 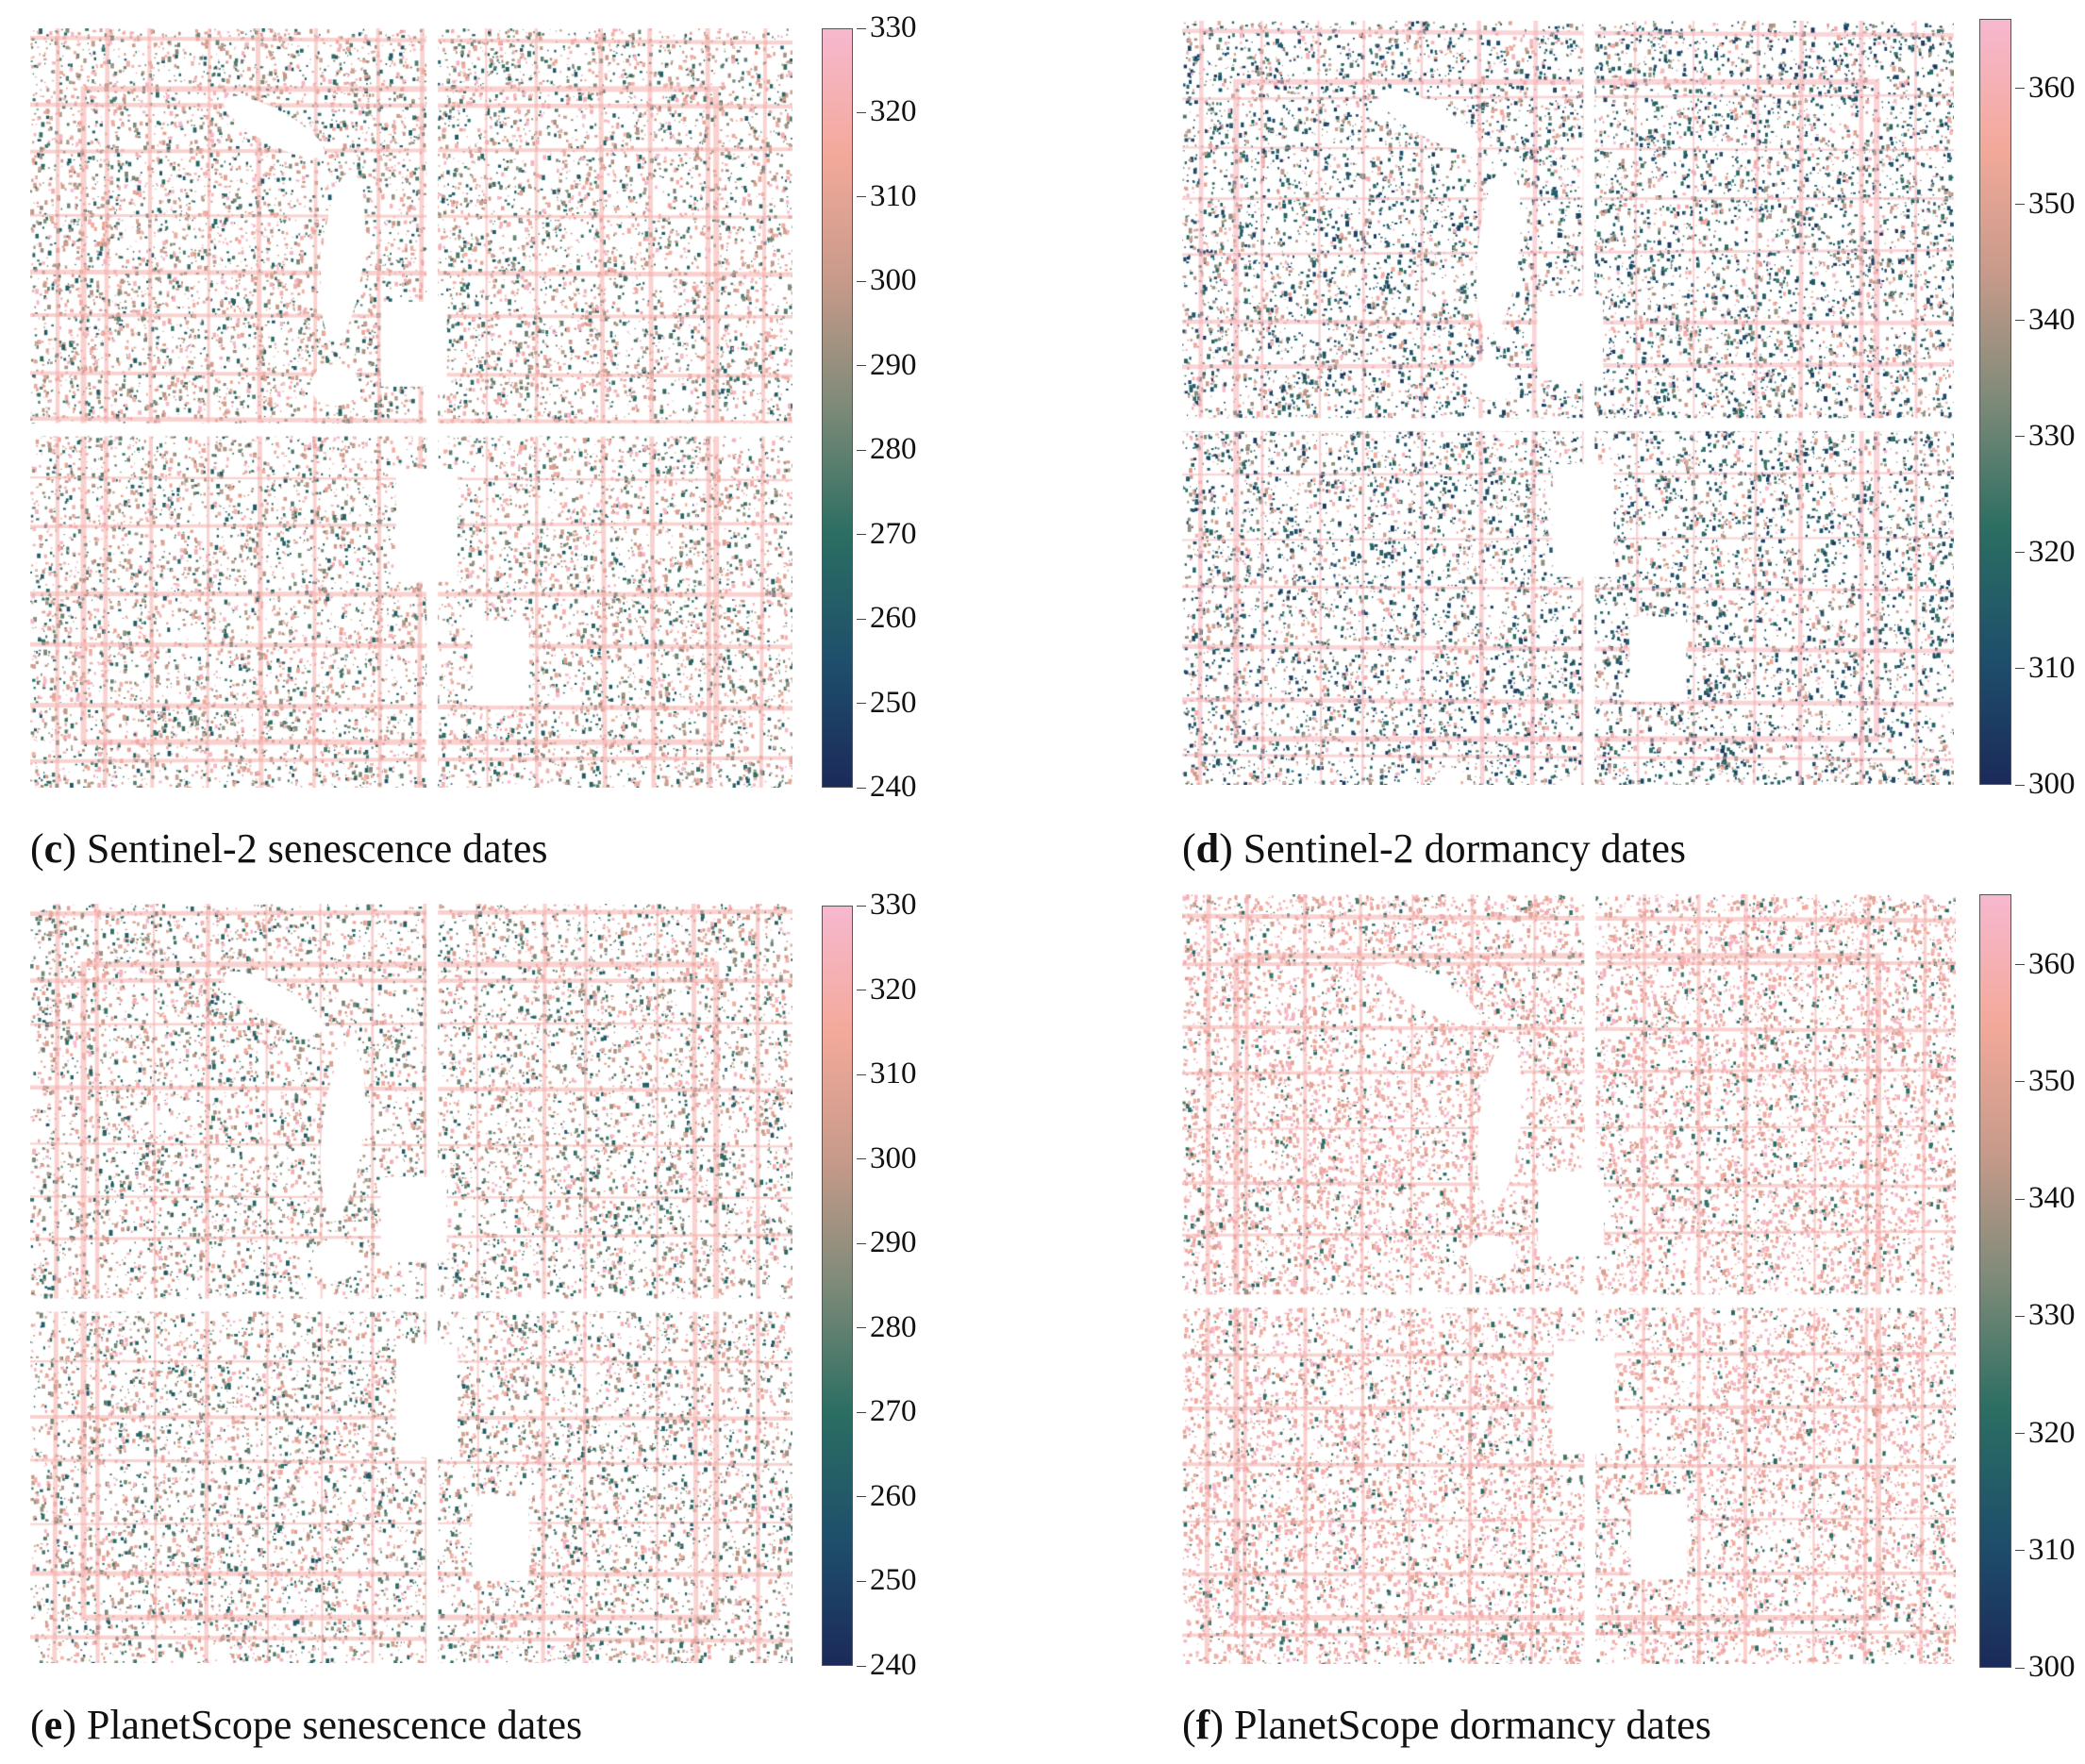 What do you see at coordinates (1995, 1281) in the screenshot?
I see `colorbar-f` at bounding box center [1995, 1281].